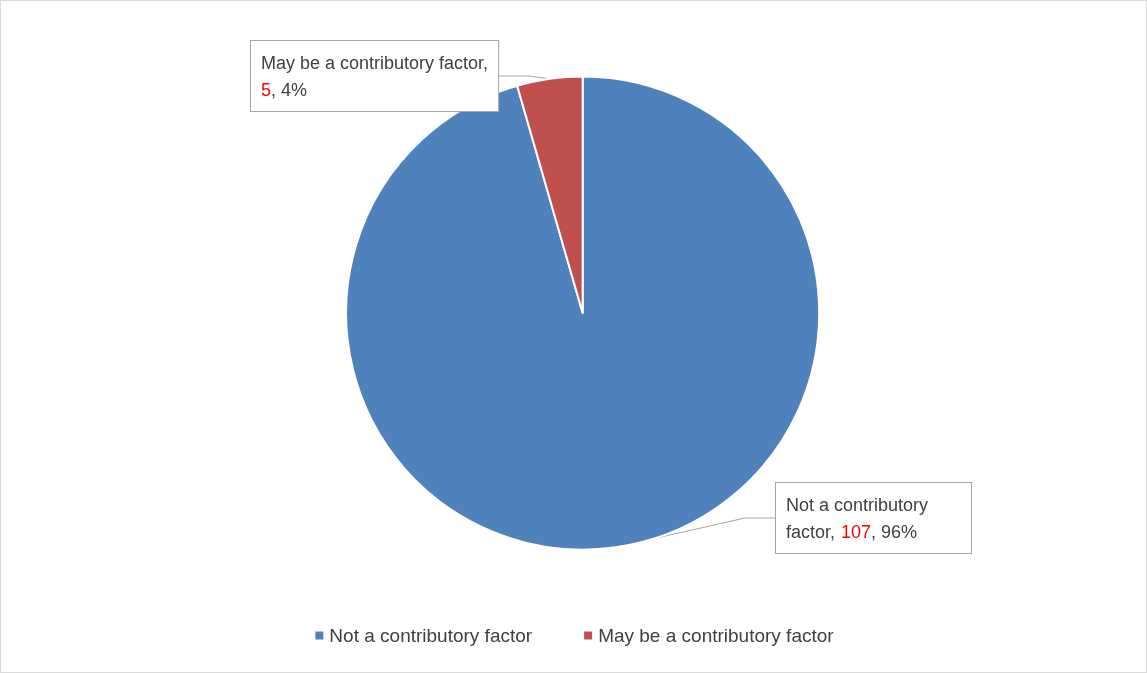 This screenshot has width=1147, height=673. Describe the element at coordinates (375, 76) in the screenshot. I see `data-label: May be a contributory factor, 5, 4%` at that location.